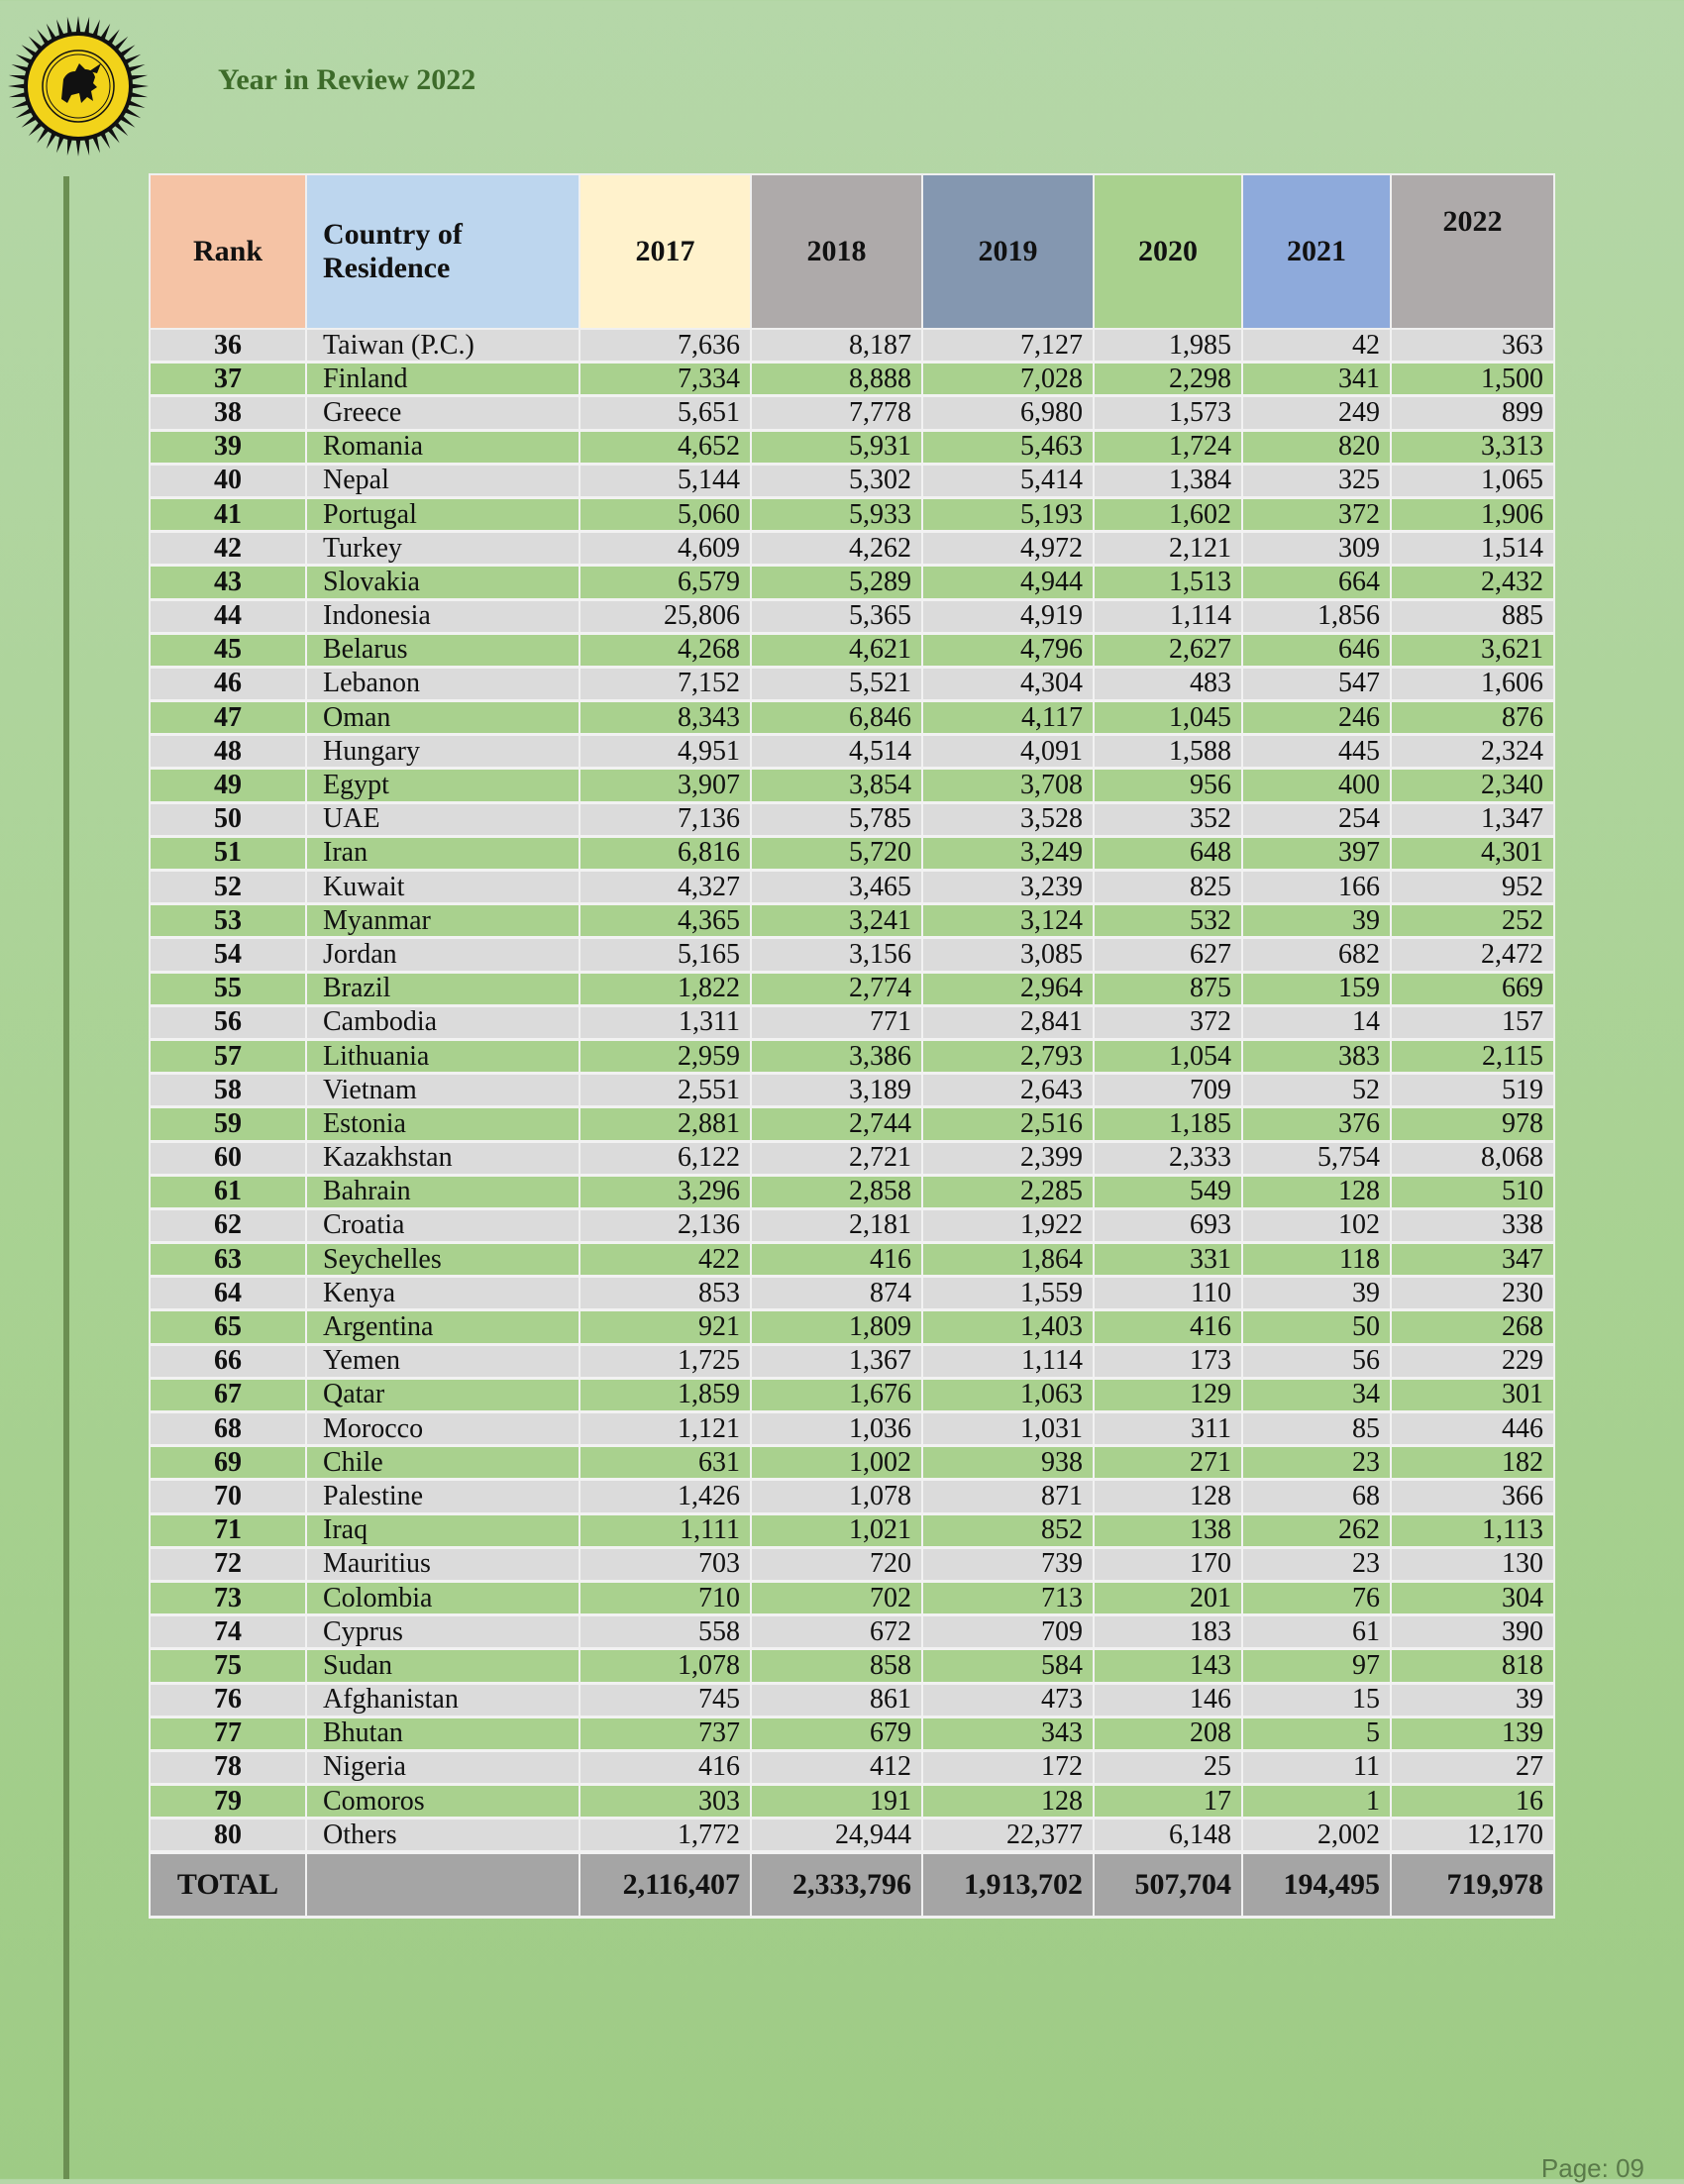  I want to click on table-cell-2019: 1,922, so click(1008, 1226).